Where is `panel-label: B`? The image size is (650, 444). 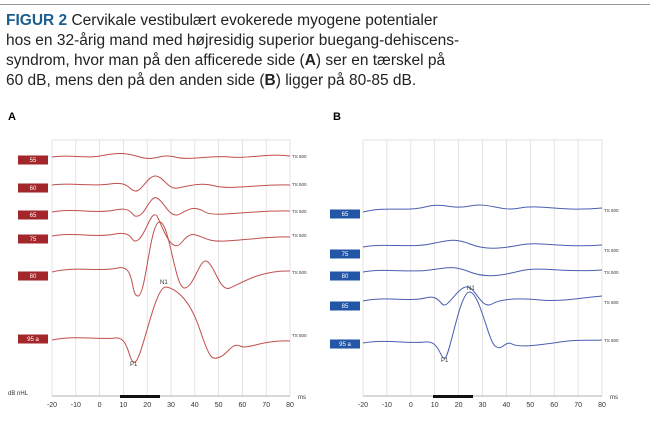 panel-label: B is located at coordinates (337, 117).